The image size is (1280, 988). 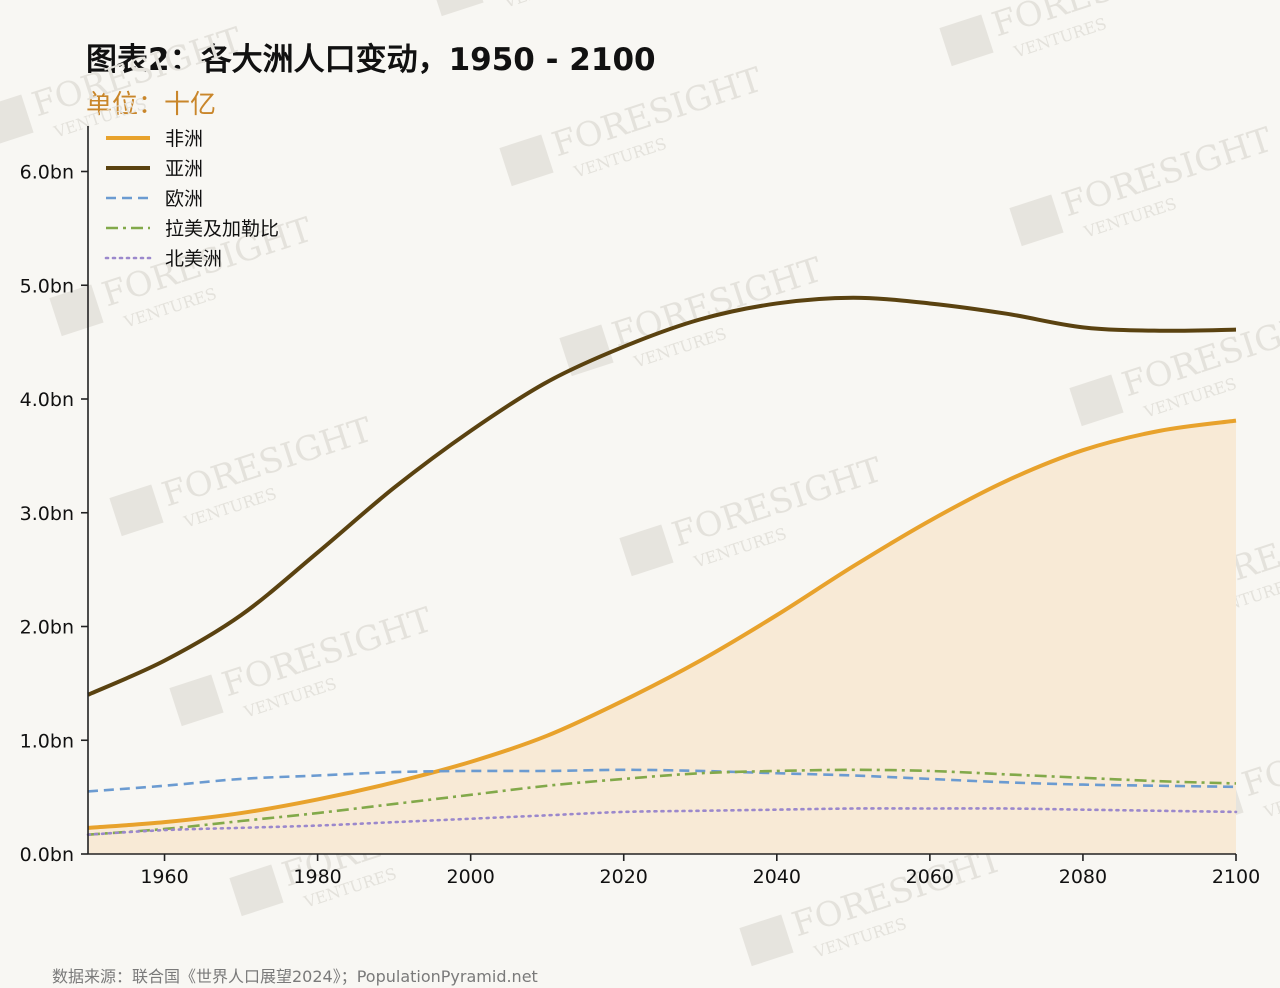 What do you see at coordinates (624, 877) in the screenshot?
I see `x-tick-label: 2020` at bounding box center [624, 877].